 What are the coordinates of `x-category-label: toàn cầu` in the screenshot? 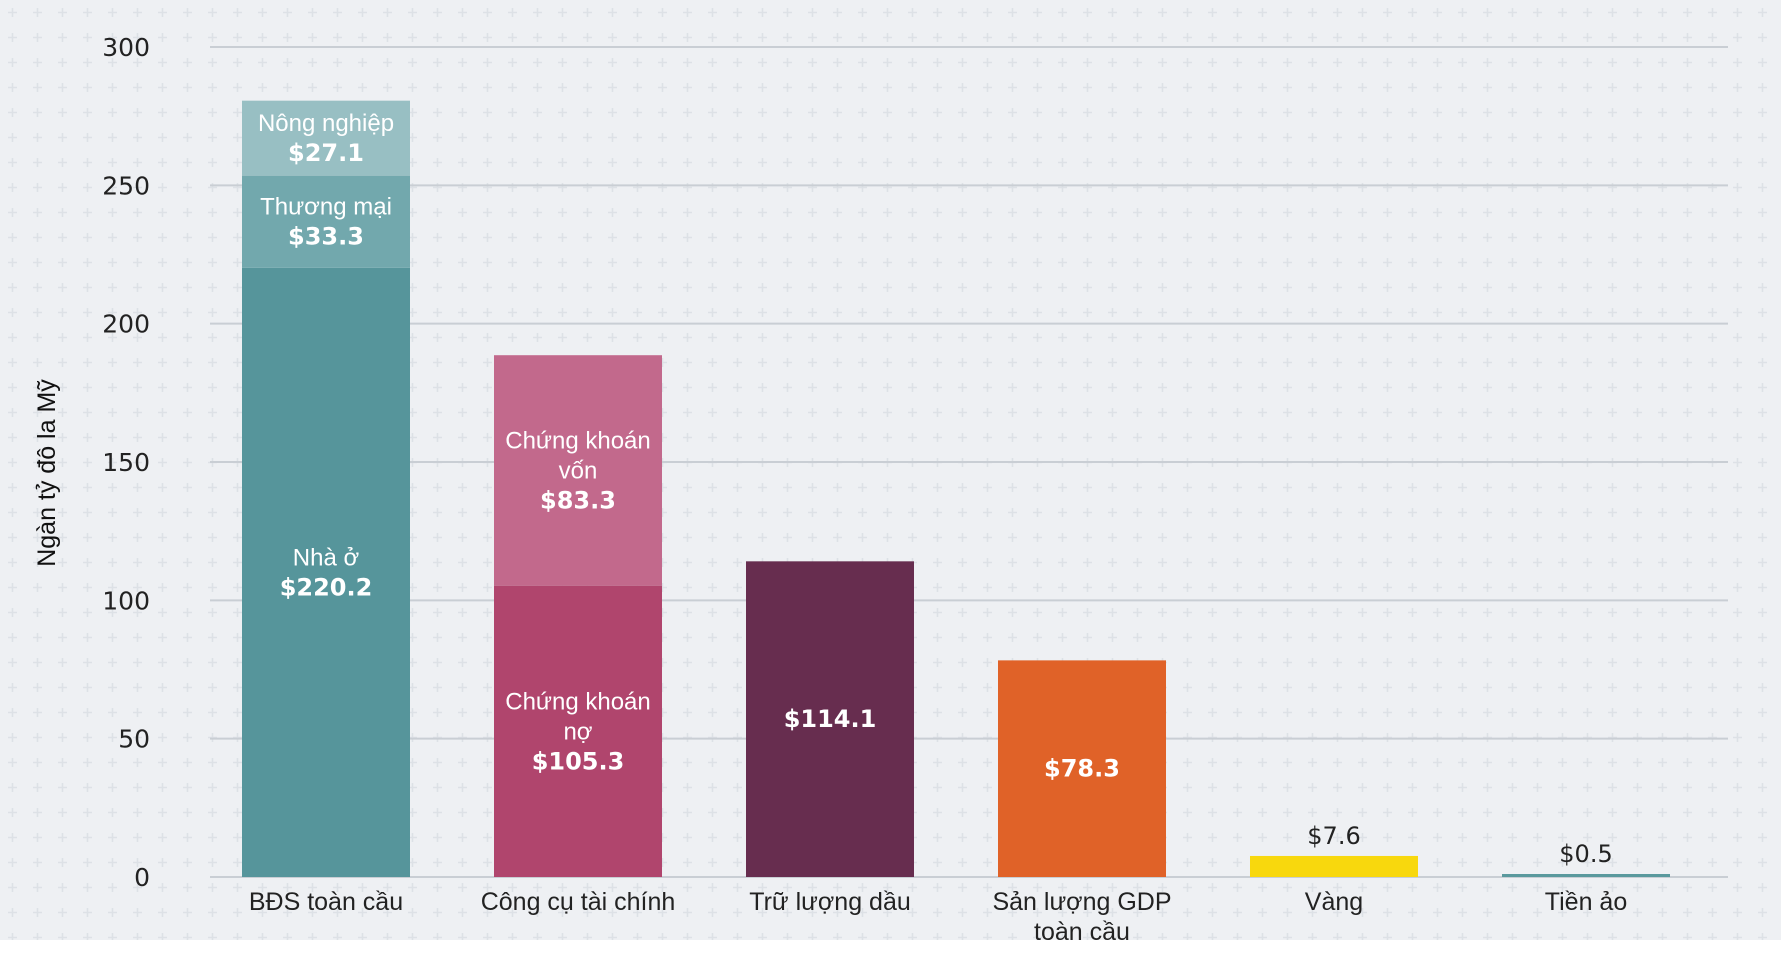 It's located at (1082, 932).